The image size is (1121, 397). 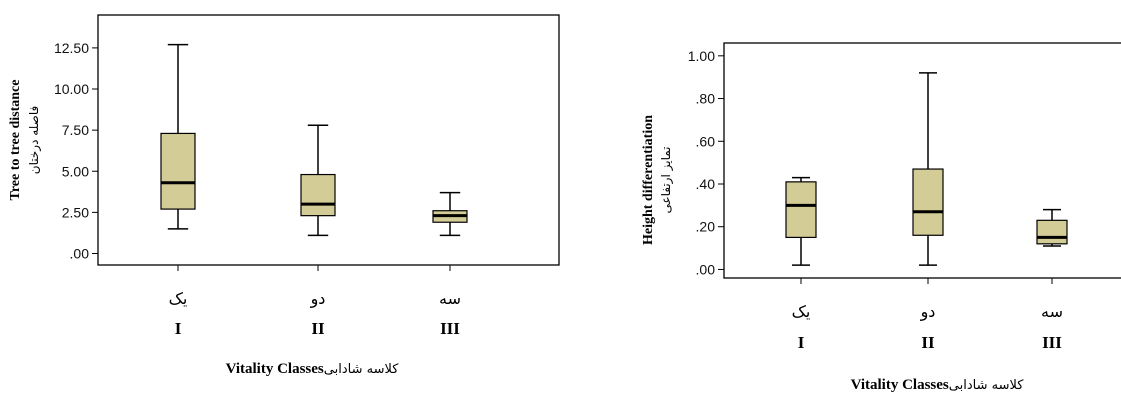 I want to click on chart-2-y-tick-label: .20, so click(x=706, y=227).